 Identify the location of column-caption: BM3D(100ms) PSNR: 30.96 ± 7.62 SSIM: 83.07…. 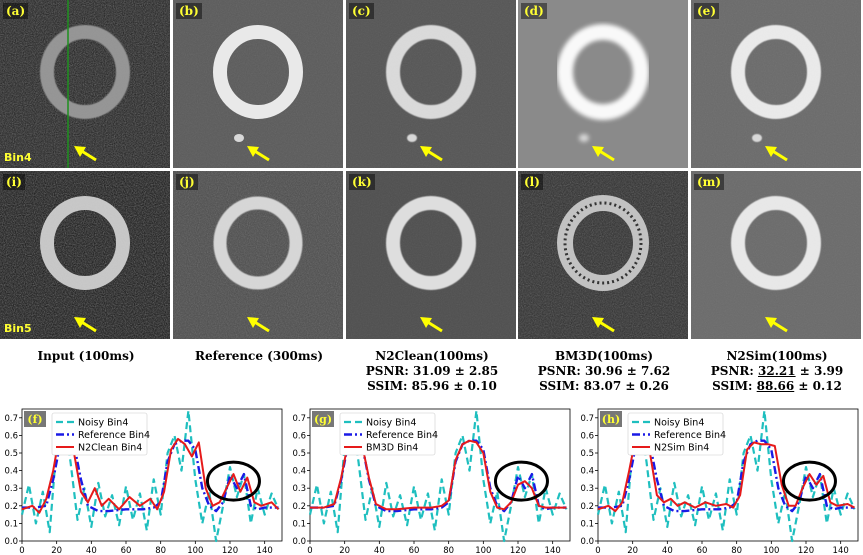
(604, 371).